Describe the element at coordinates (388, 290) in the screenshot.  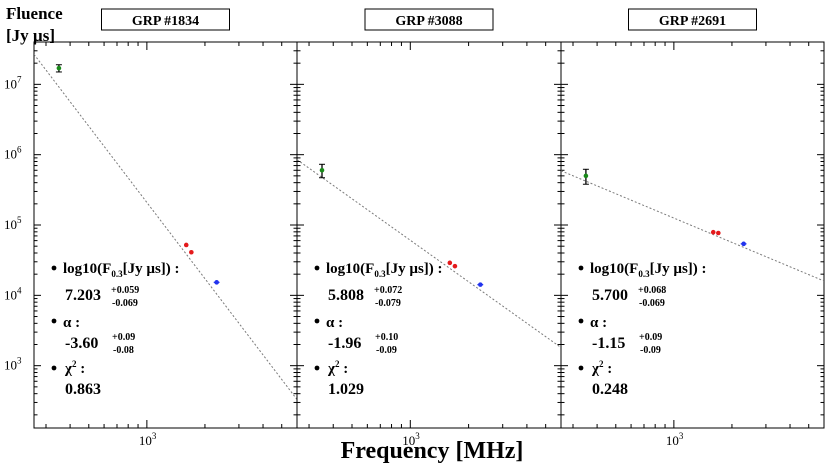
I see `param-error-plus: +0.072` at that location.